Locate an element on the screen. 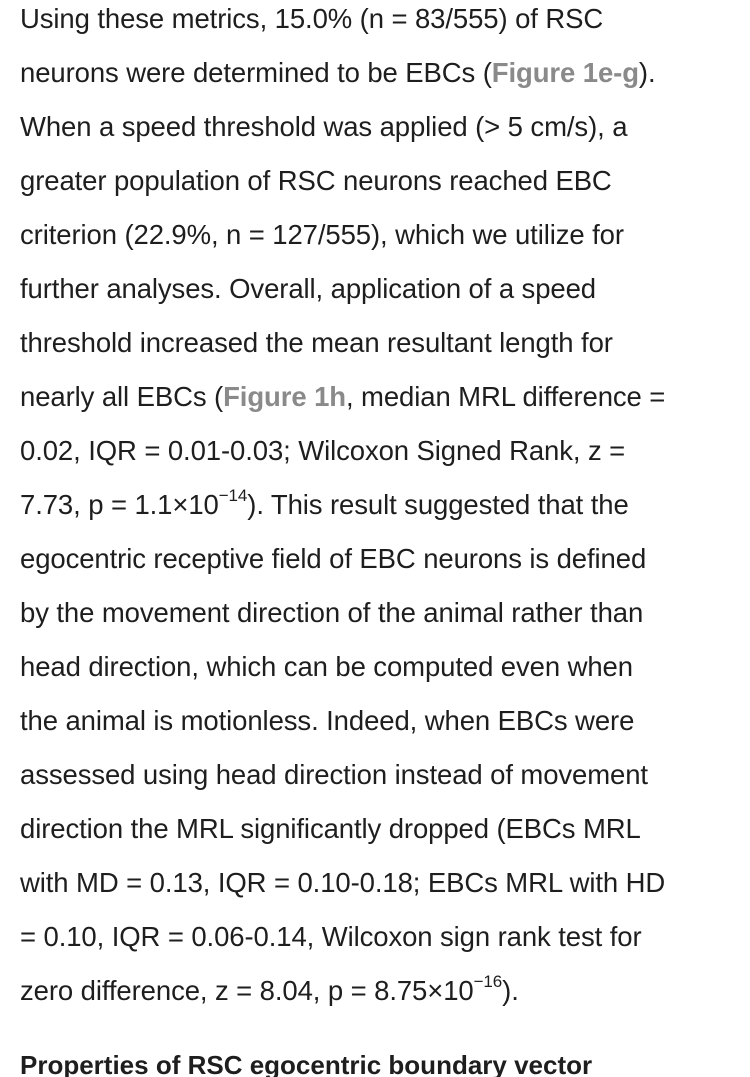 The image size is (750, 1077). figure-1e-g-link: Figure 1e-g is located at coordinates (565, 72).